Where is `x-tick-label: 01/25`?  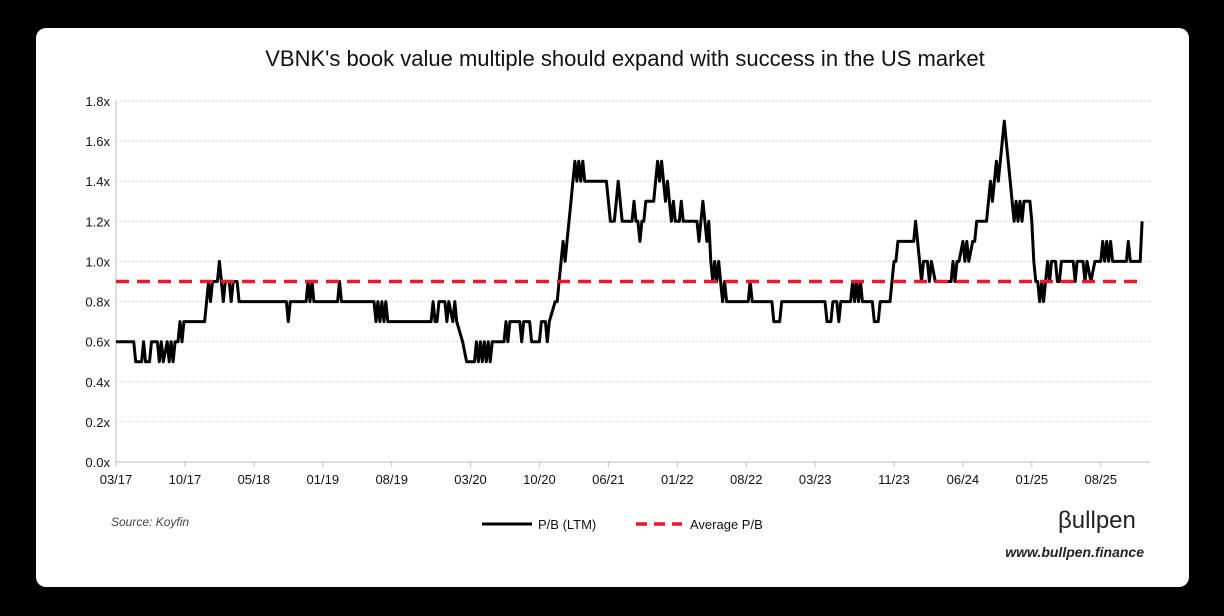
x-tick-label: 01/25 is located at coordinates (1032, 479).